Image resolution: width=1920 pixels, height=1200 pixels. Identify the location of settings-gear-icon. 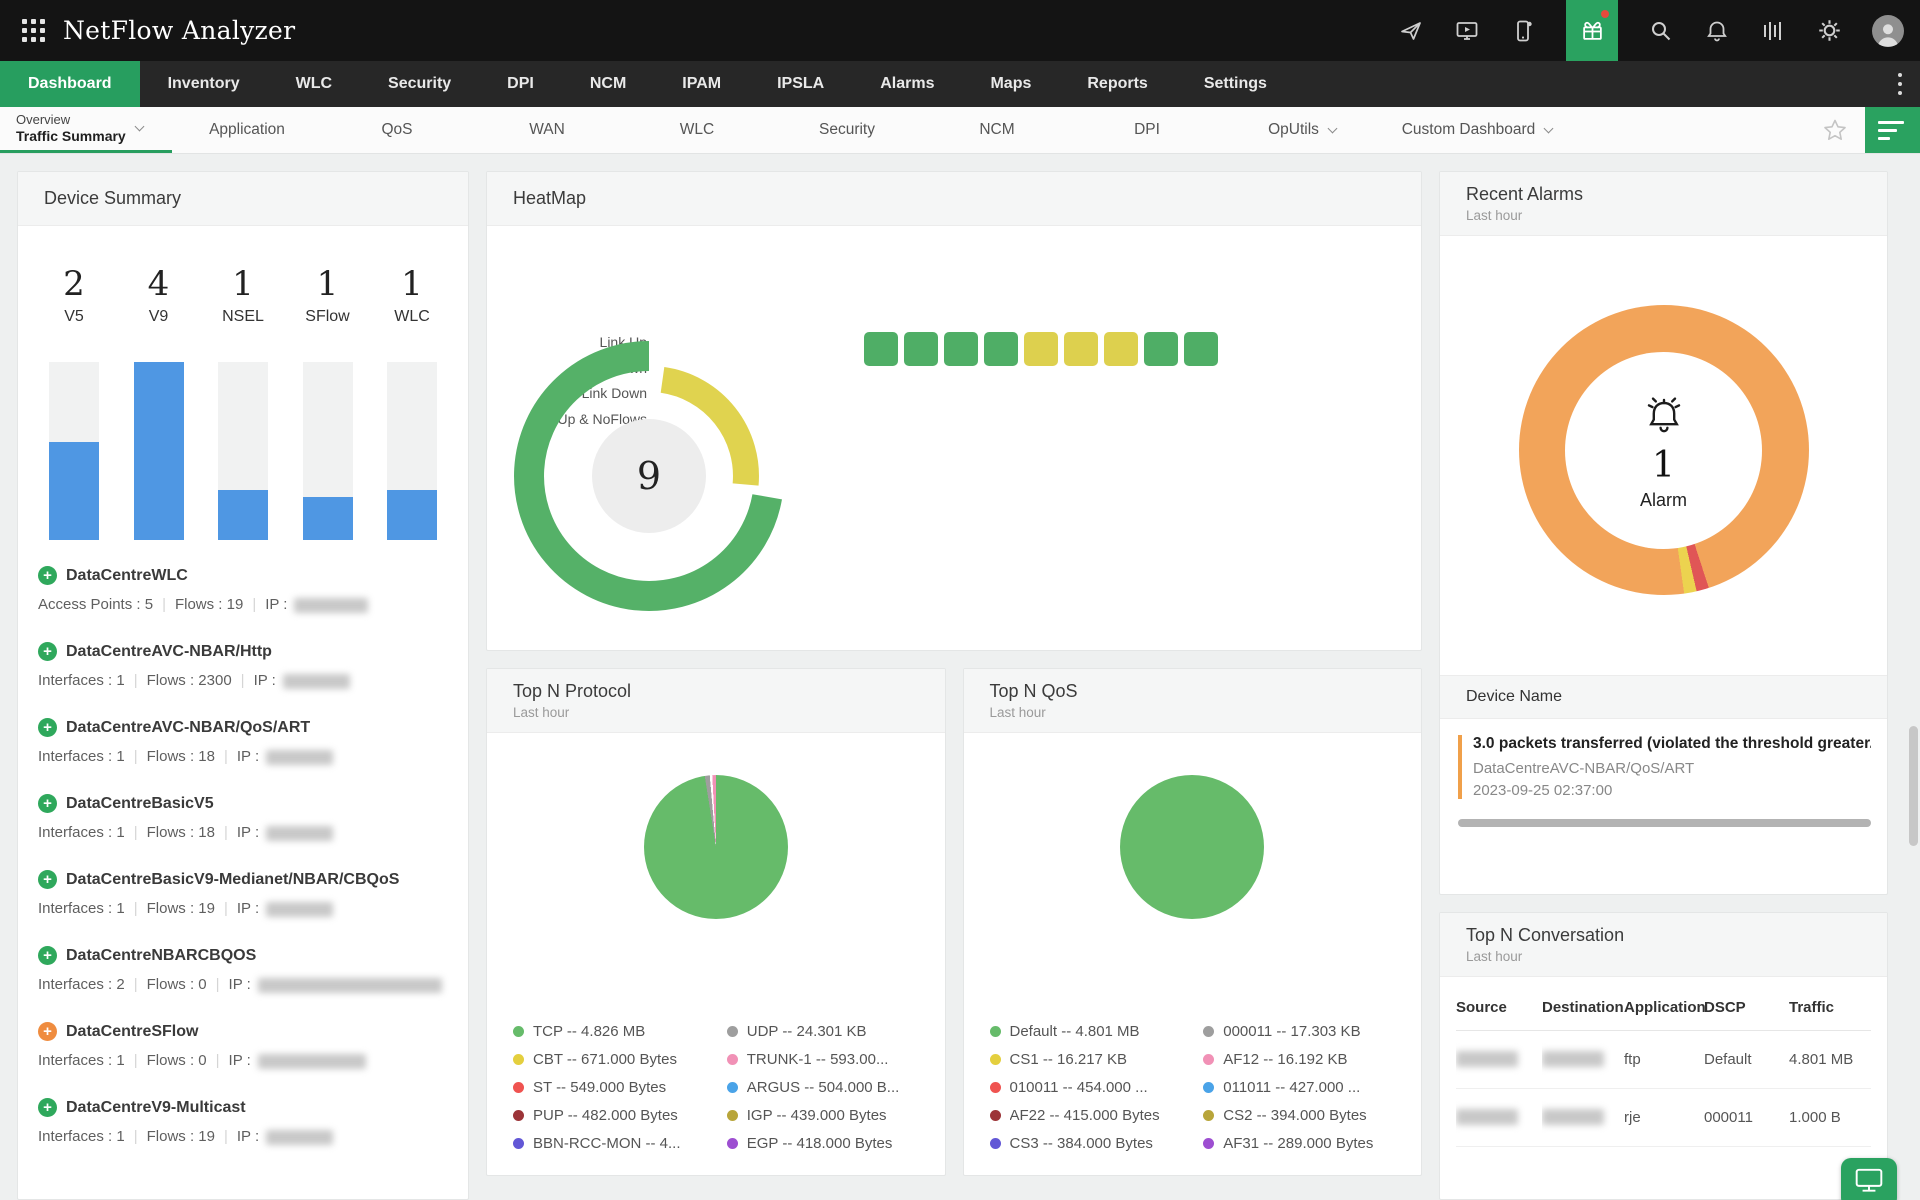
(1829, 31).